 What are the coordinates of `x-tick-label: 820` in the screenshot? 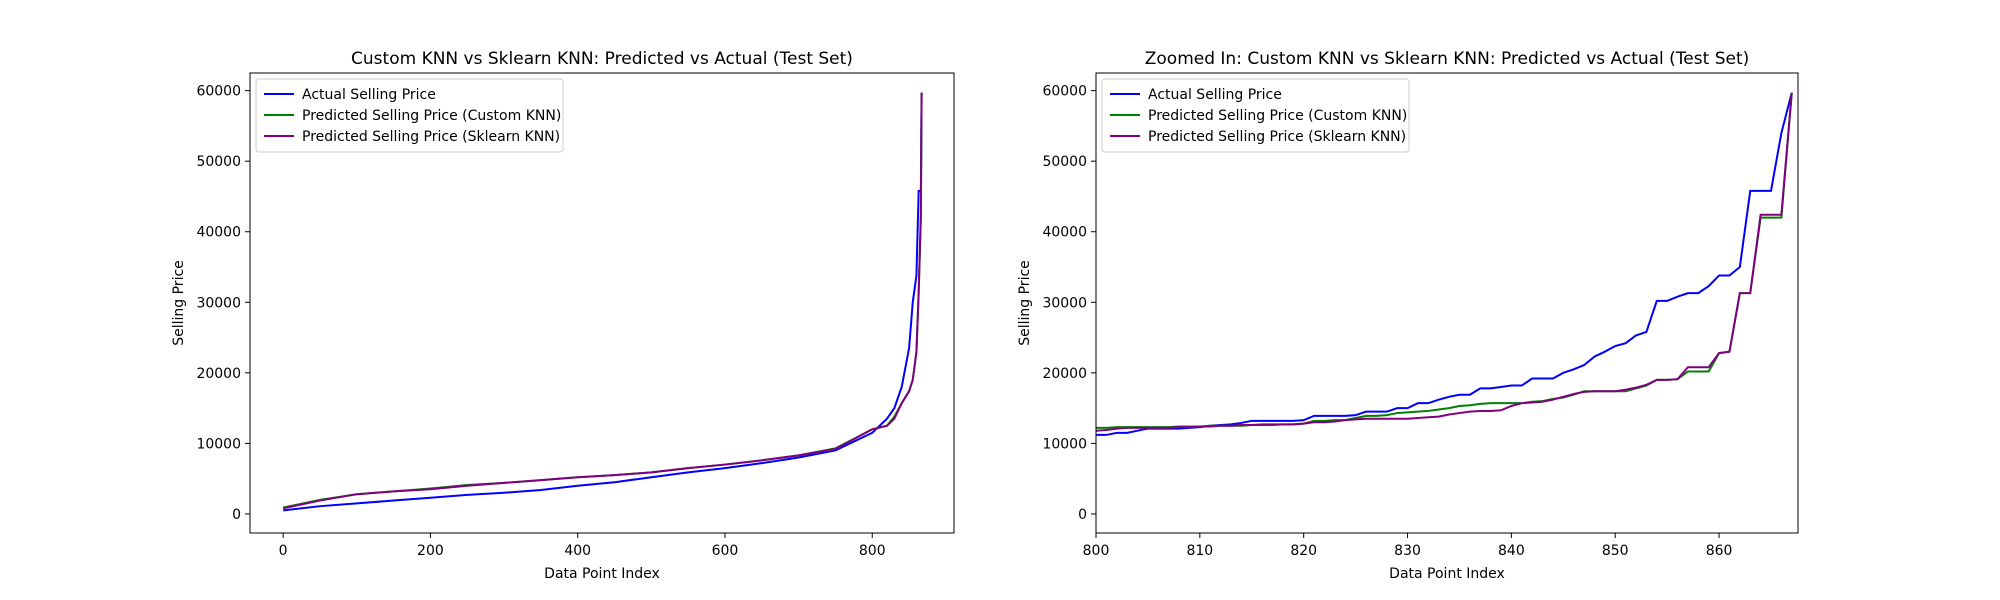 It's located at (1303, 551).